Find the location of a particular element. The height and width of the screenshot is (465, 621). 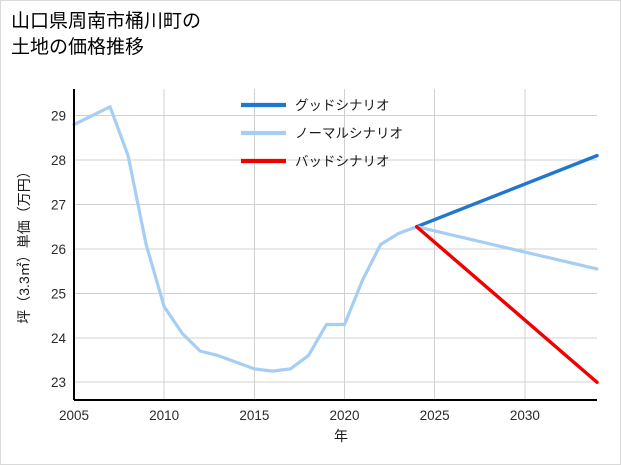

y-tick-label: 28 is located at coordinates (58, 160).